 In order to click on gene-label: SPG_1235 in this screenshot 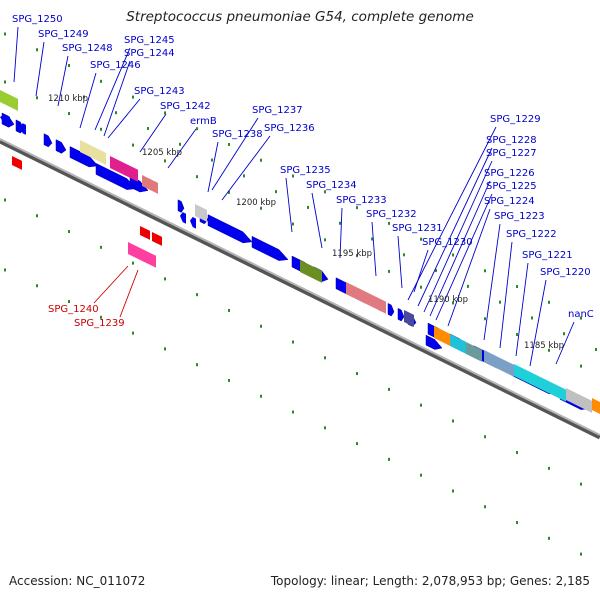, I will do `click(305, 170)`.